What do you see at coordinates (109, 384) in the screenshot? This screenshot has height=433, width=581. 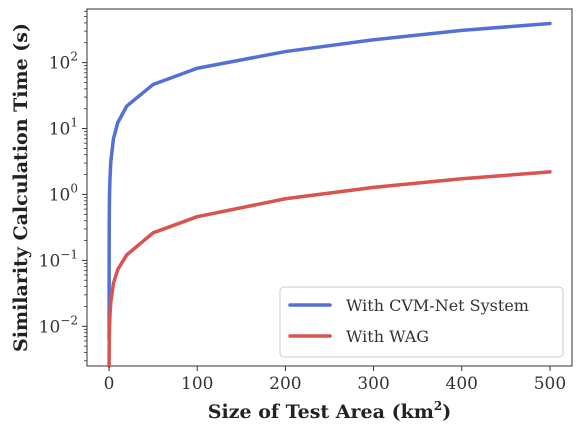 I see `x-tick-label: 0` at bounding box center [109, 384].